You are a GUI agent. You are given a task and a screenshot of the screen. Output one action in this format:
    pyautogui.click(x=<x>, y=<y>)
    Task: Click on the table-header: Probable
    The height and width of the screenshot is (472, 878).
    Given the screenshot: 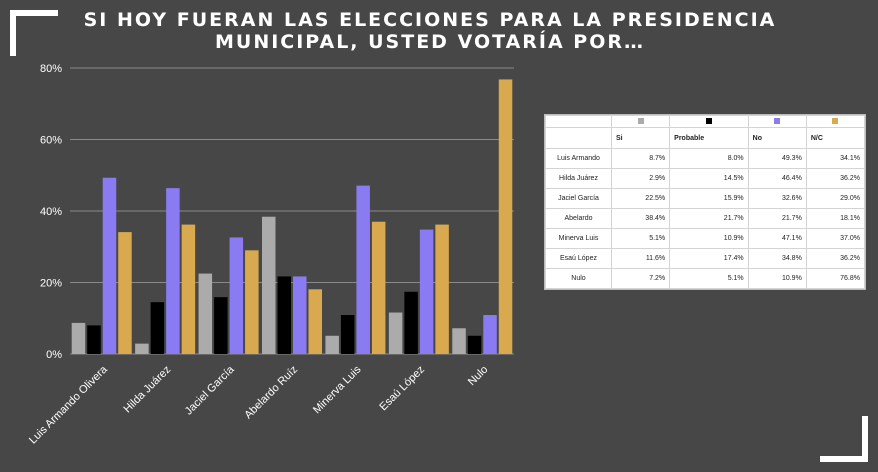 What is the action you would take?
    pyautogui.click(x=709, y=138)
    